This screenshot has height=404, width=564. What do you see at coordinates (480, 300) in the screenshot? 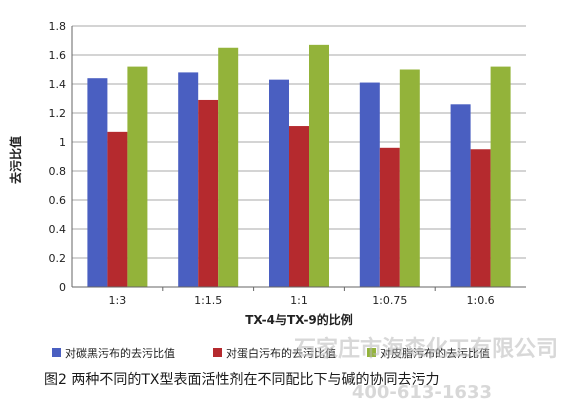
I see `x-tick-label: 1:0.6` at bounding box center [480, 300].